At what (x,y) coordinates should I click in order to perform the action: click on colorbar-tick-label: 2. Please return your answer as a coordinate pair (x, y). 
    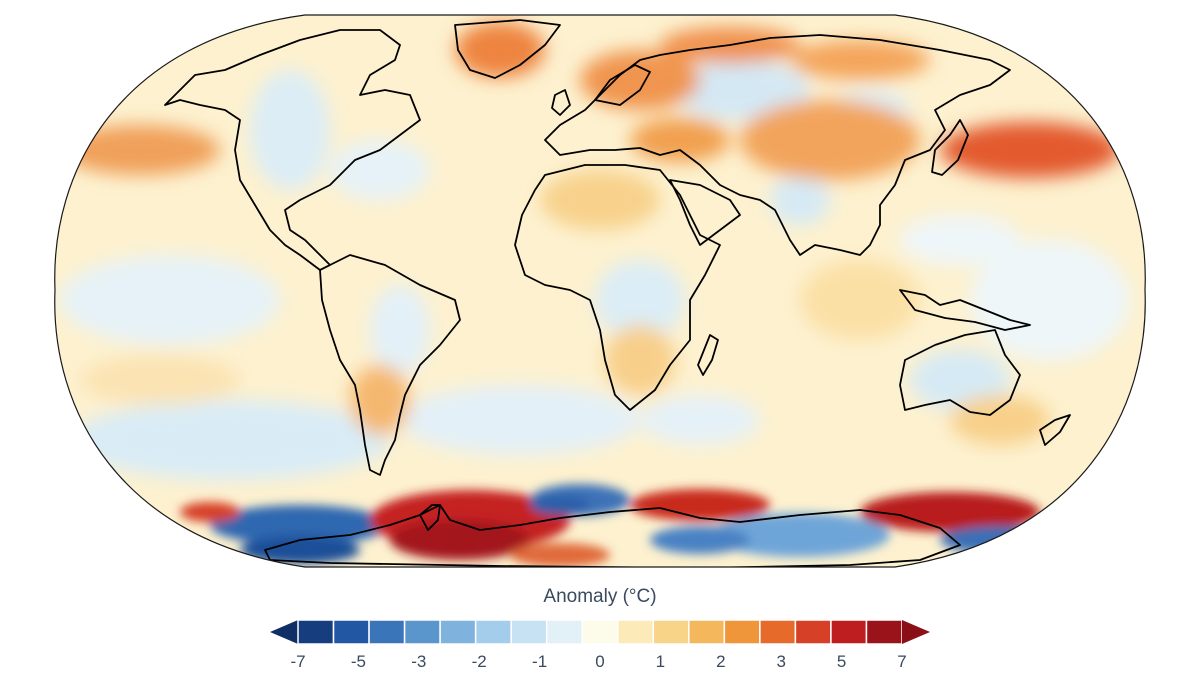
    Looking at the image, I should click on (720, 661).